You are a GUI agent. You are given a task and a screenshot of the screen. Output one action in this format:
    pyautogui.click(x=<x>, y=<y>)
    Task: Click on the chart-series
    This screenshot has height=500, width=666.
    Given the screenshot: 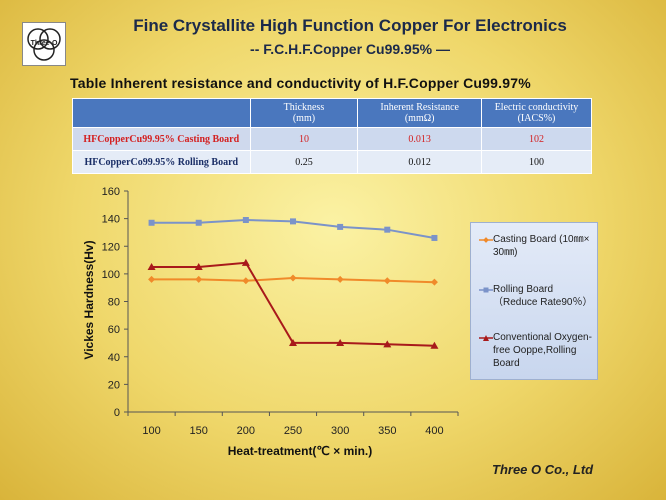 What is the action you would take?
    pyautogui.click(x=293, y=283)
    